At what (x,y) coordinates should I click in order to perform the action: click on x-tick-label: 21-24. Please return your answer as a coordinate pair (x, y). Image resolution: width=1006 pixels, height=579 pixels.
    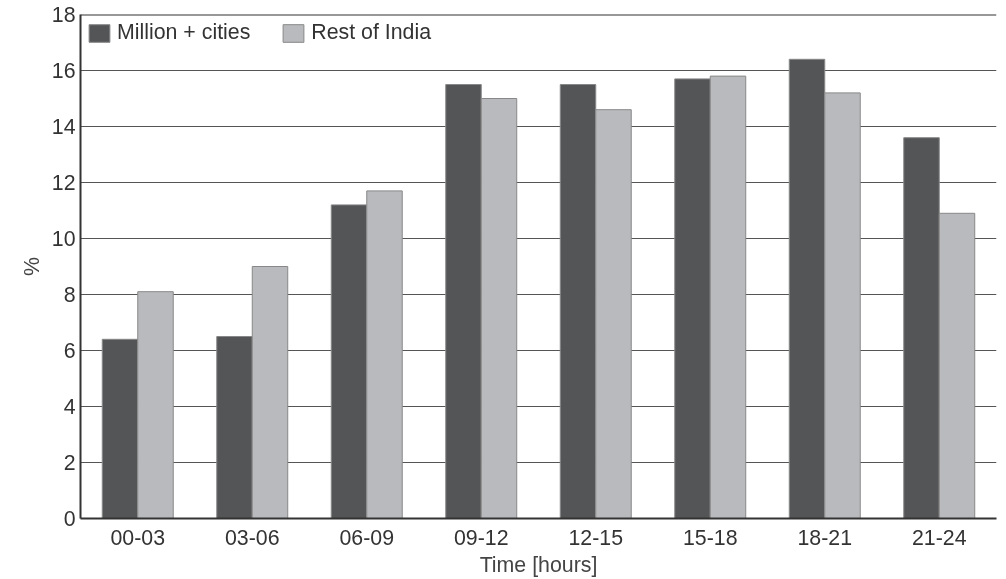
    Looking at the image, I should click on (939, 537).